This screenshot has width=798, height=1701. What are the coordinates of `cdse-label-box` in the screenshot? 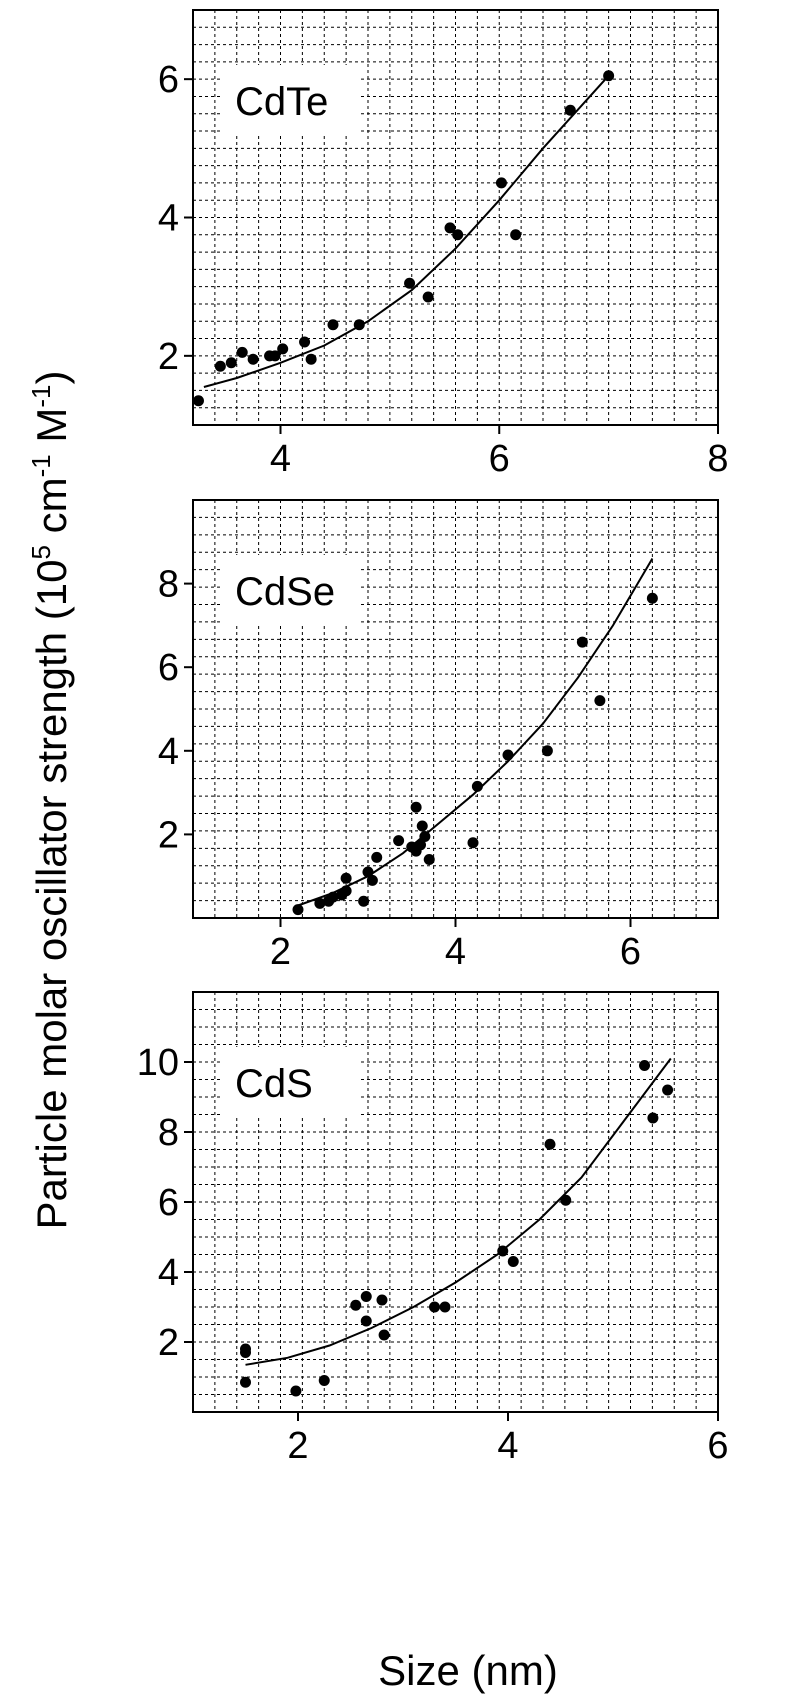 It's located at (290, 590).